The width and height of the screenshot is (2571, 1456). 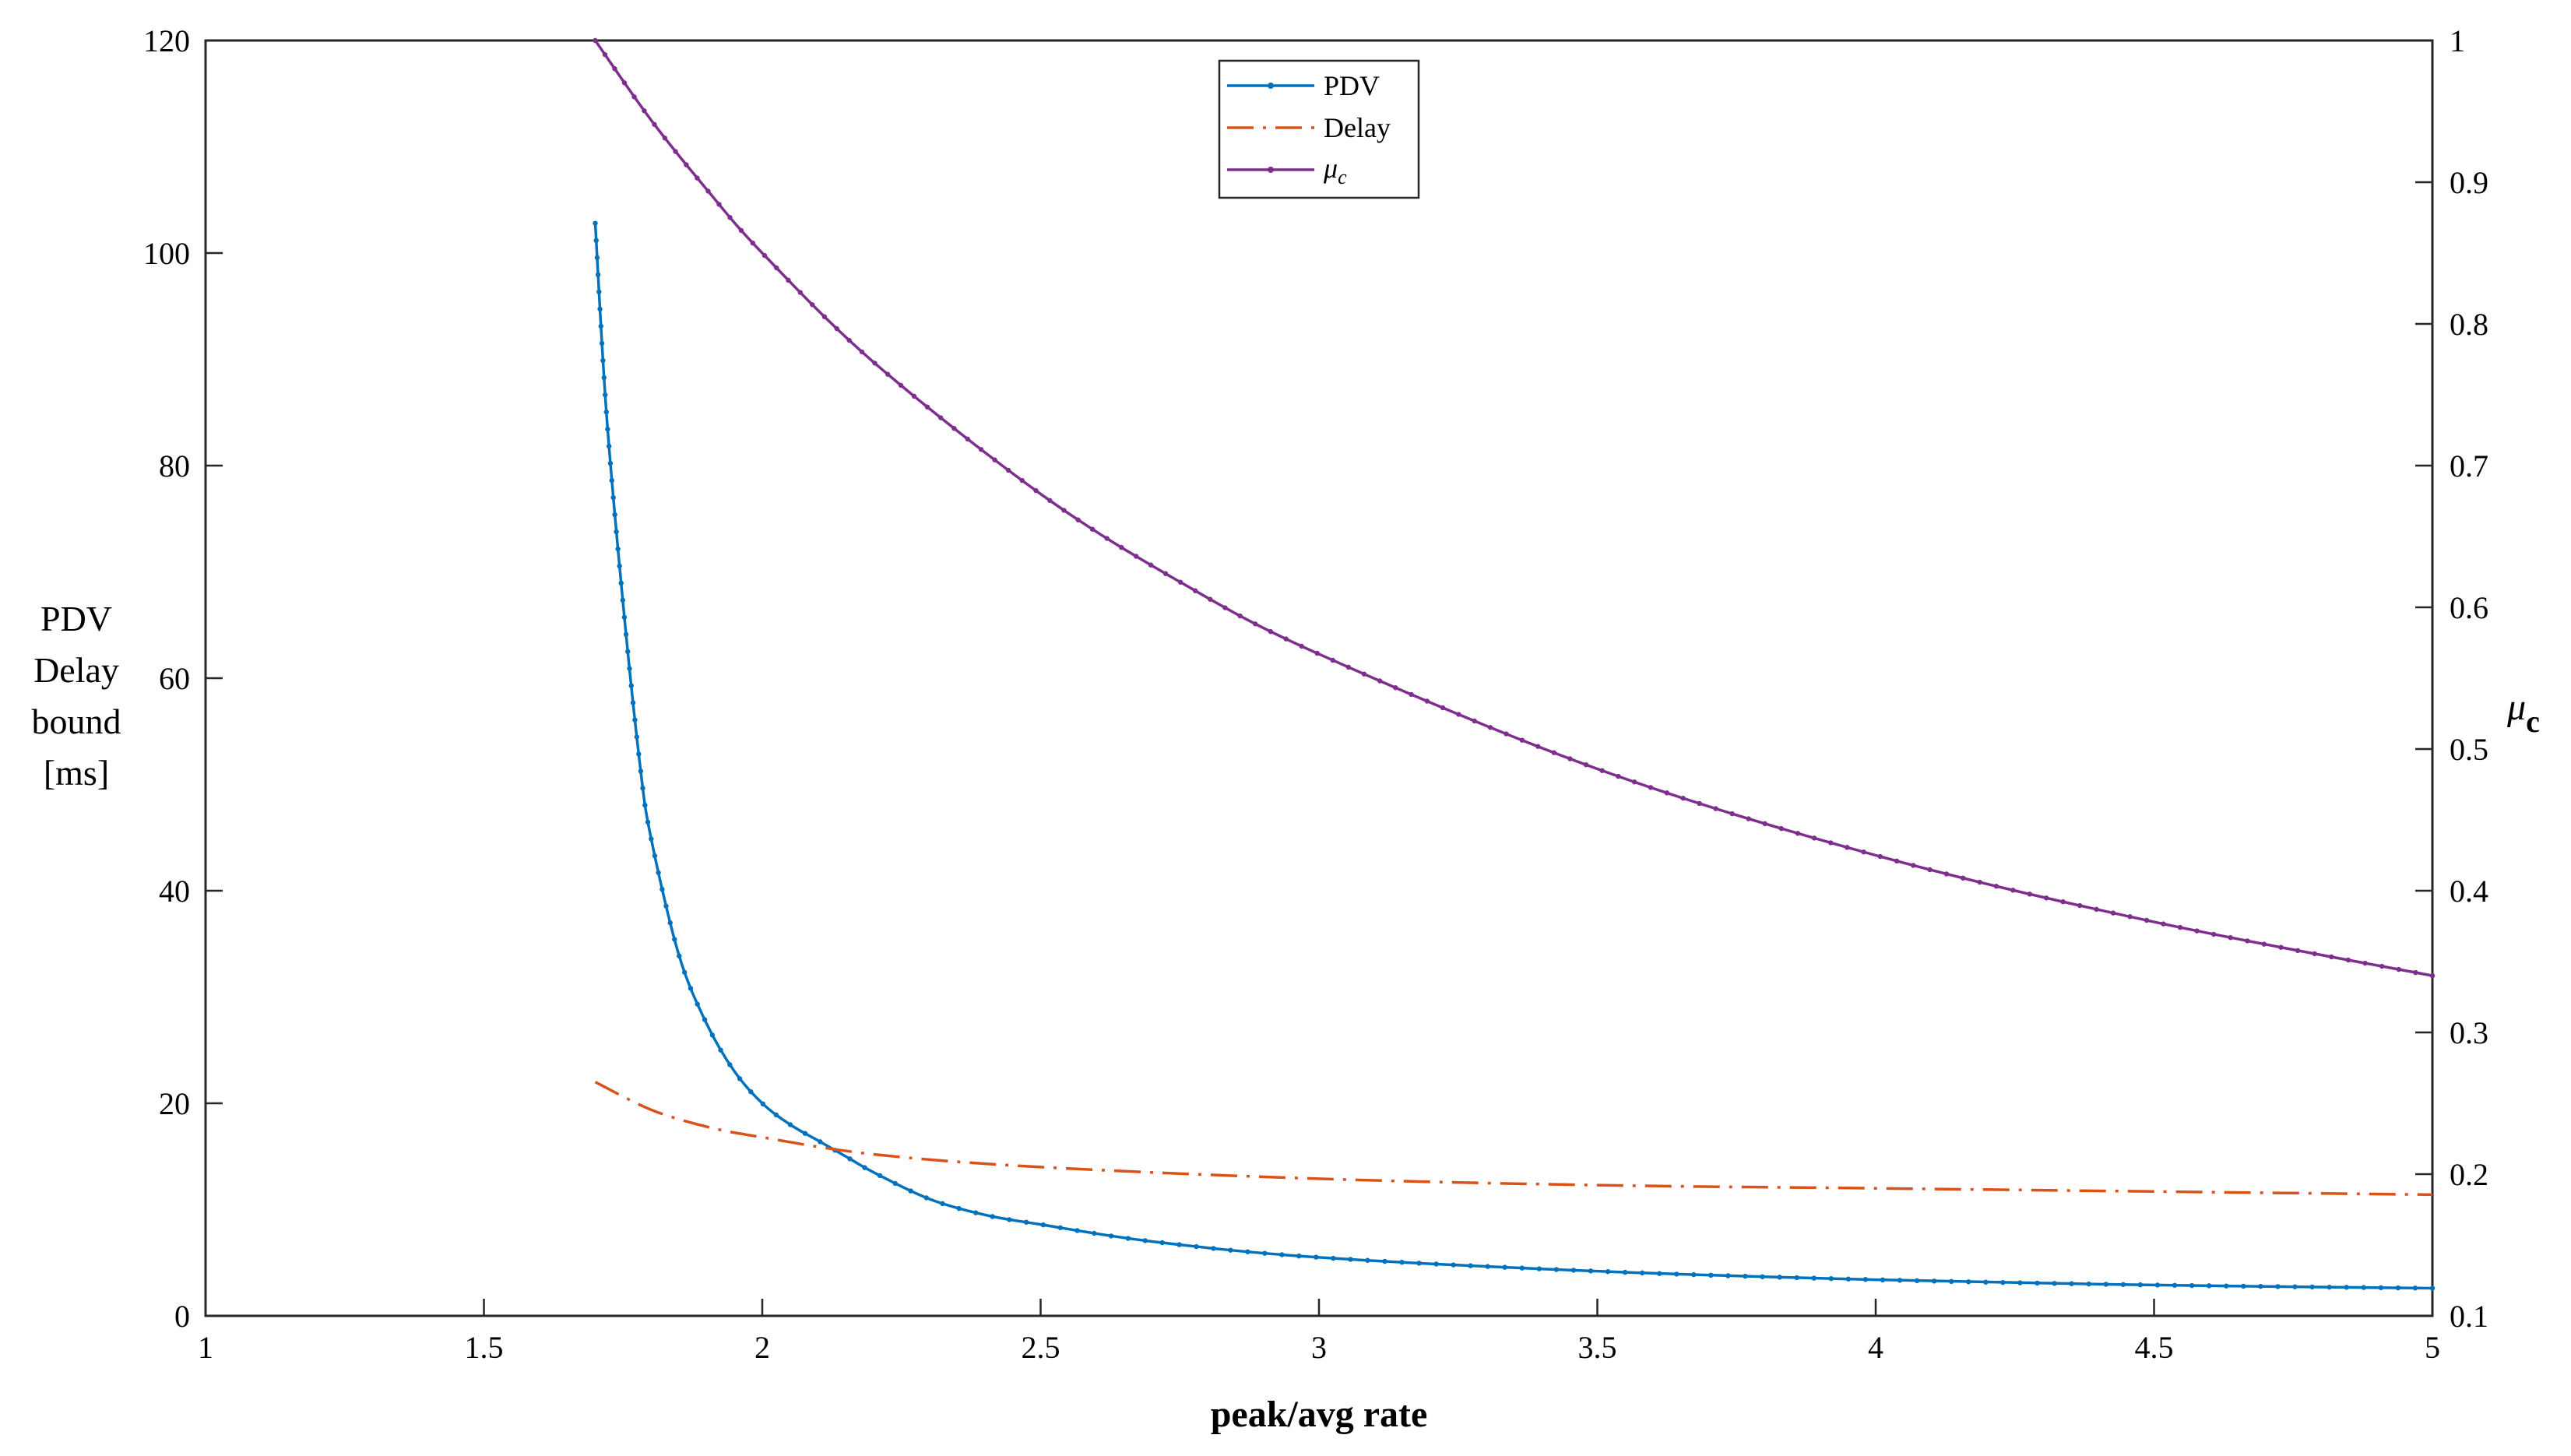 What do you see at coordinates (485, 1347) in the screenshot?
I see `x-tick-label: 1.5` at bounding box center [485, 1347].